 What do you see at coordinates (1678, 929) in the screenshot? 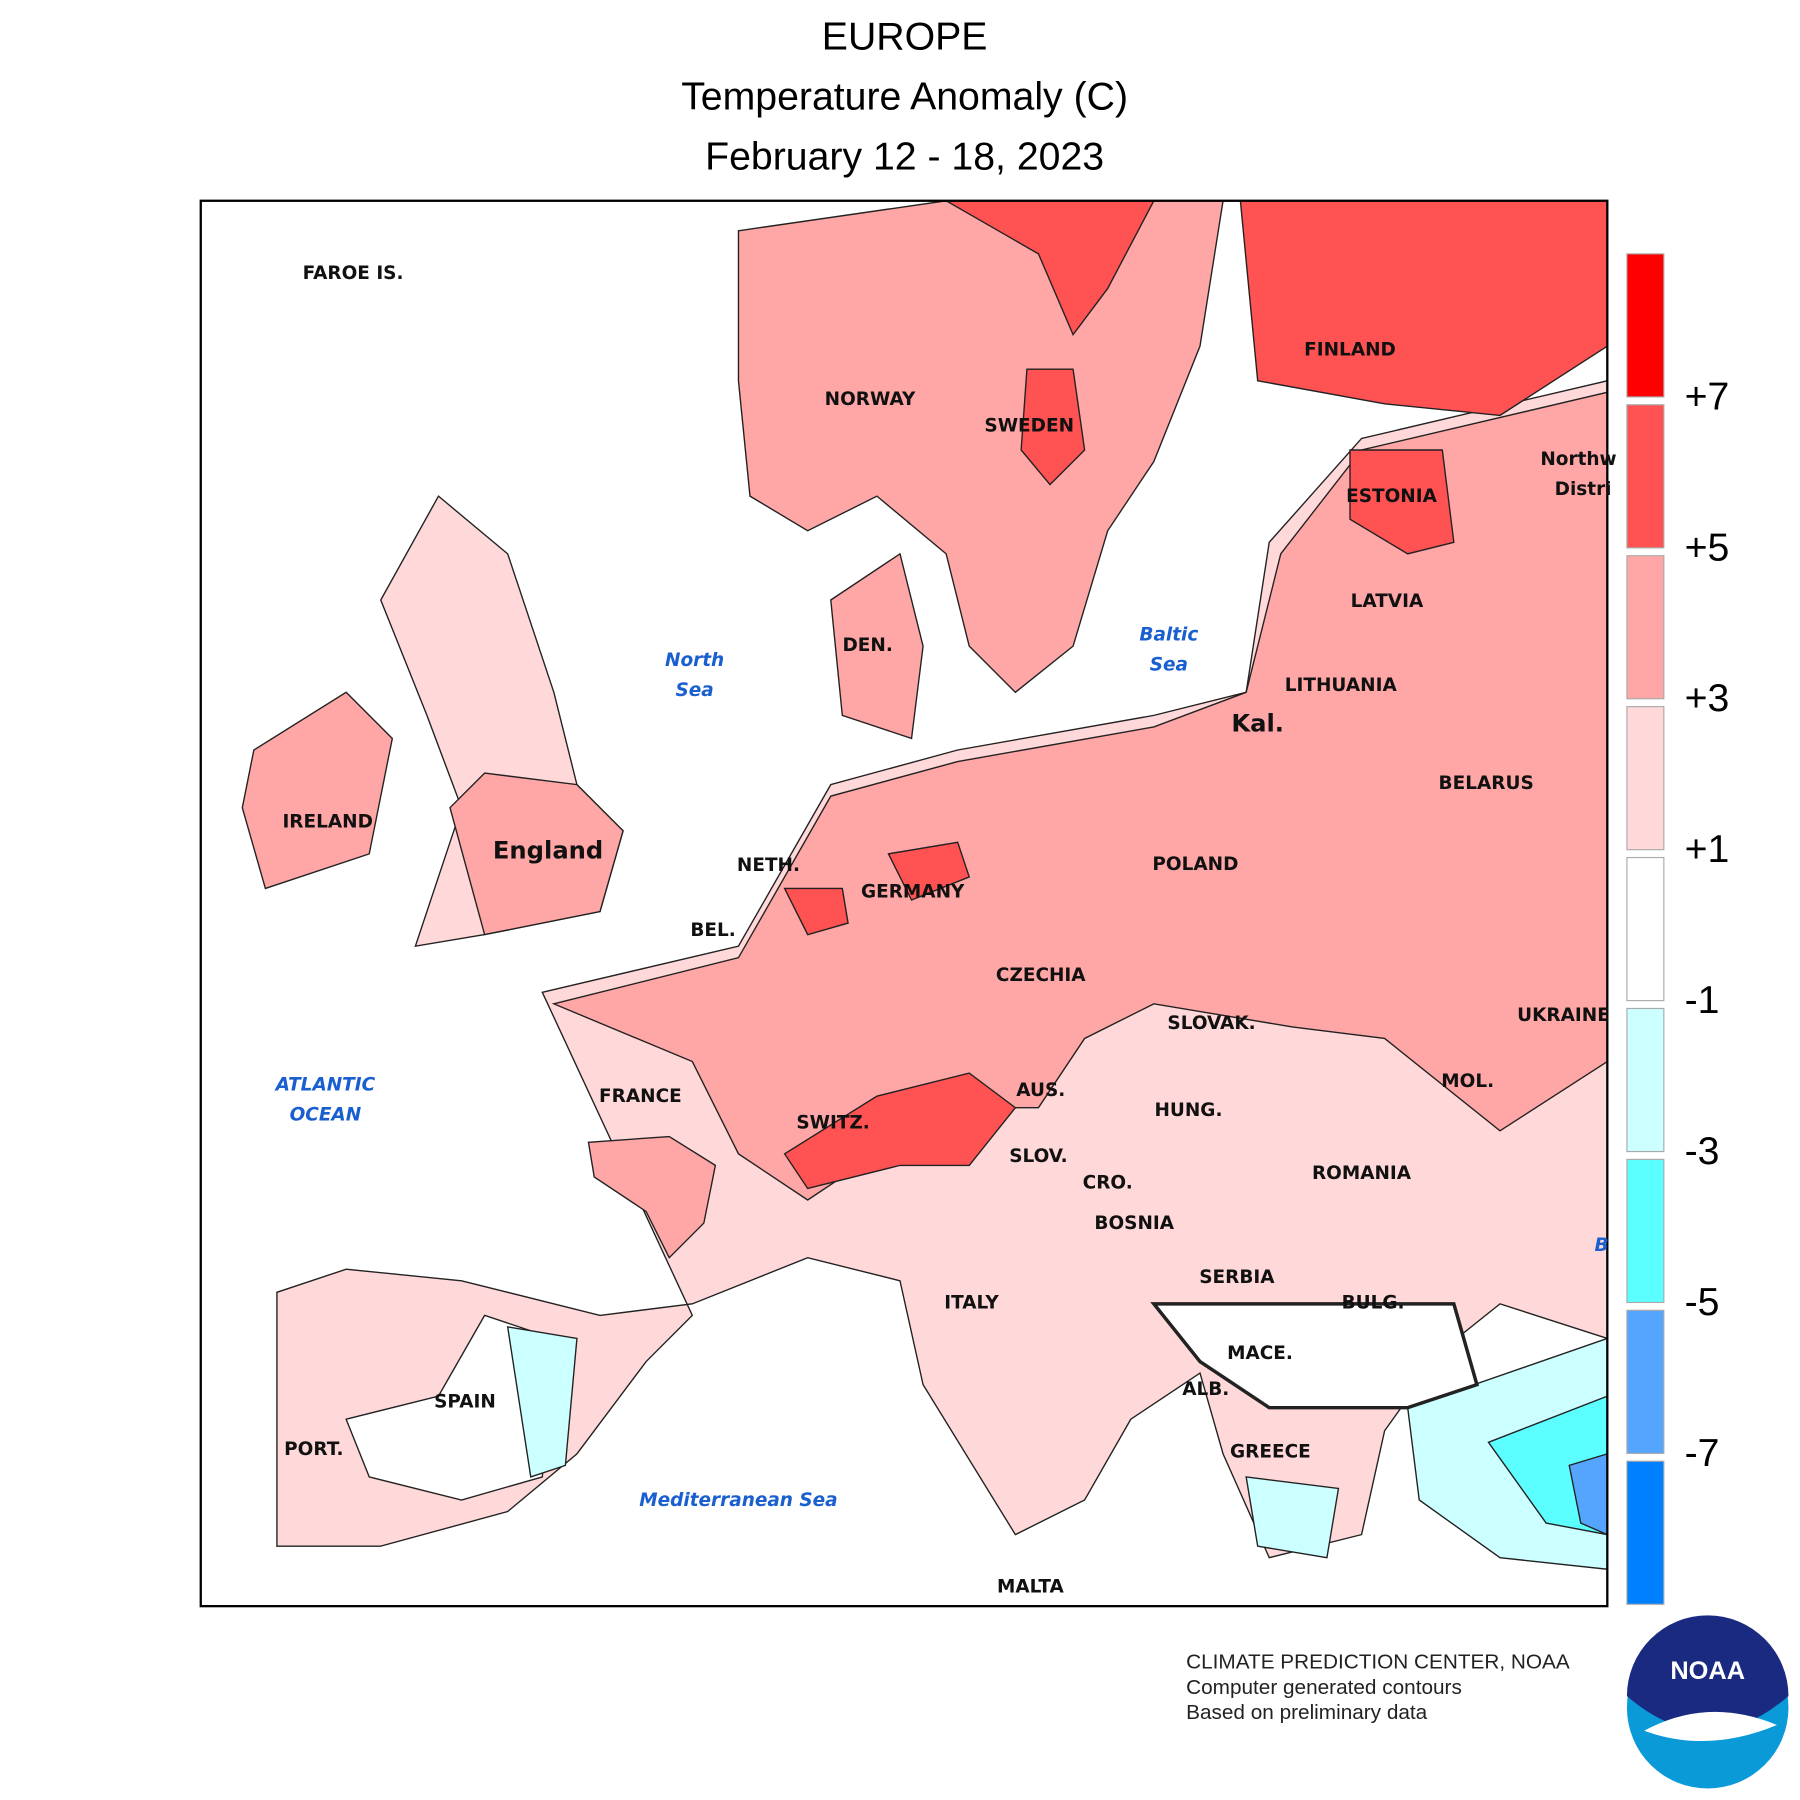
I see `legend: +7 +5 +3 +1 -1 -3 -5 -7` at bounding box center [1678, 929].